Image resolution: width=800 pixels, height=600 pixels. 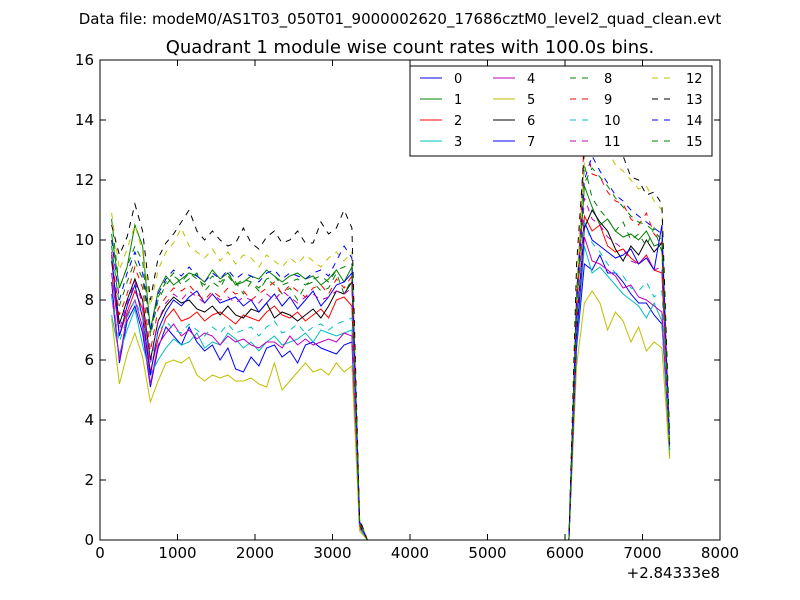 I want to click on legend-label-1: 1, so click(x=458, y=100).